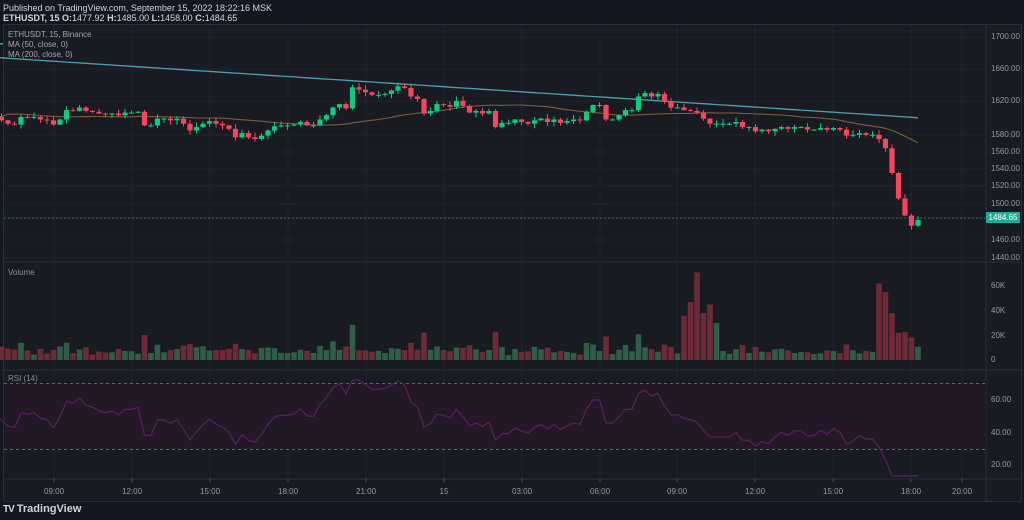 The width and height of the screenshot is (1024, 520). Describe the element at coordinates (1001, 432) in the screenshot. I see `rsi-axis-tick: 40.00` at that location.